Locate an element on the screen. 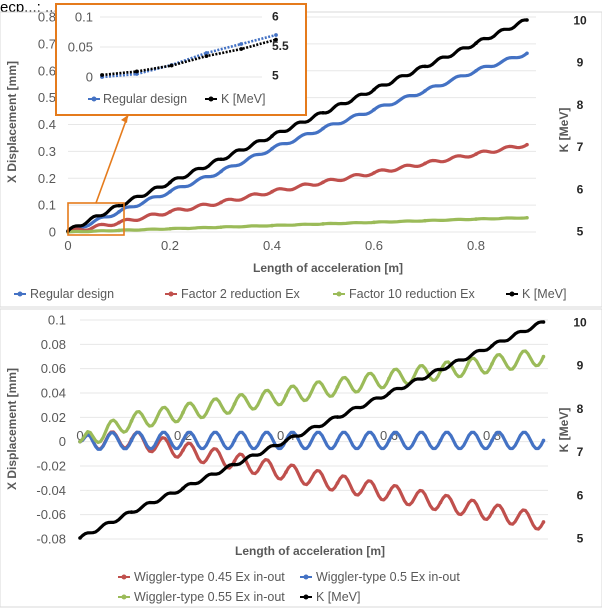  bottom-y2-tick-7: 7 is located at coordinates (580, 452).